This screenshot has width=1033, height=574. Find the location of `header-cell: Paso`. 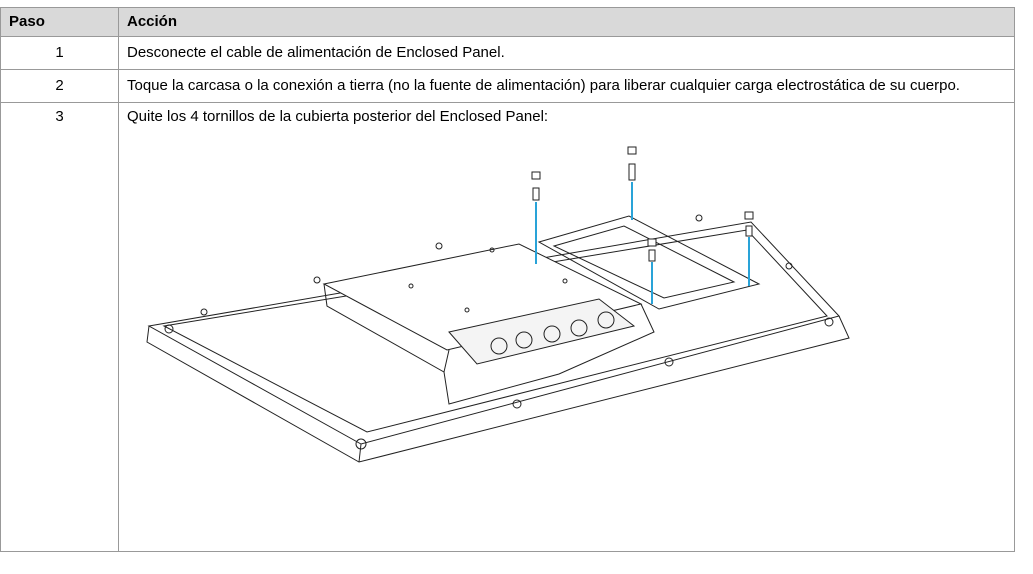

header-cell: Paso is located at coordinates (59, 22).